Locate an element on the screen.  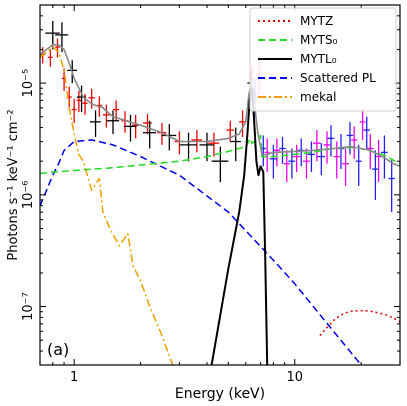
legend-label: MYTZ is located at coordinates (316, 21).